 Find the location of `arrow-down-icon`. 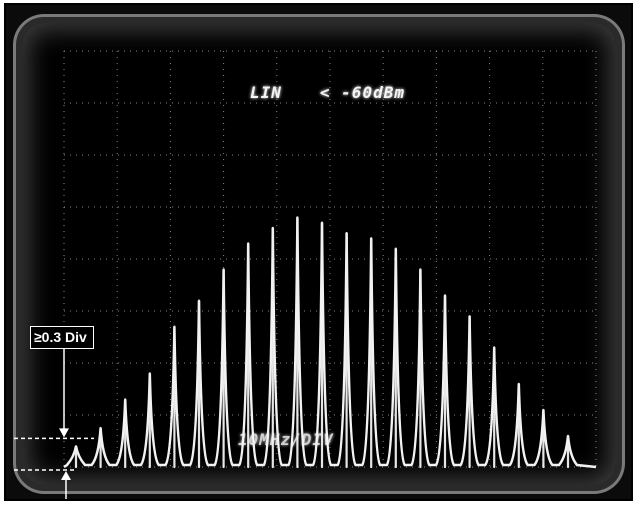

arrow-down-icon is located at coordinates (64, 433).